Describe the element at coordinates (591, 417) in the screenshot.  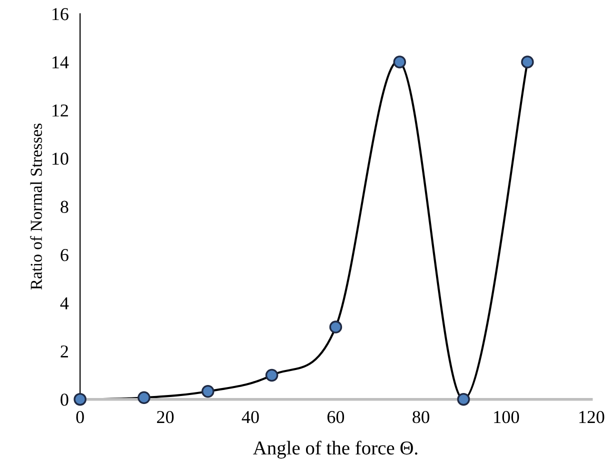
I see `x-tick-label: 120` at that location.